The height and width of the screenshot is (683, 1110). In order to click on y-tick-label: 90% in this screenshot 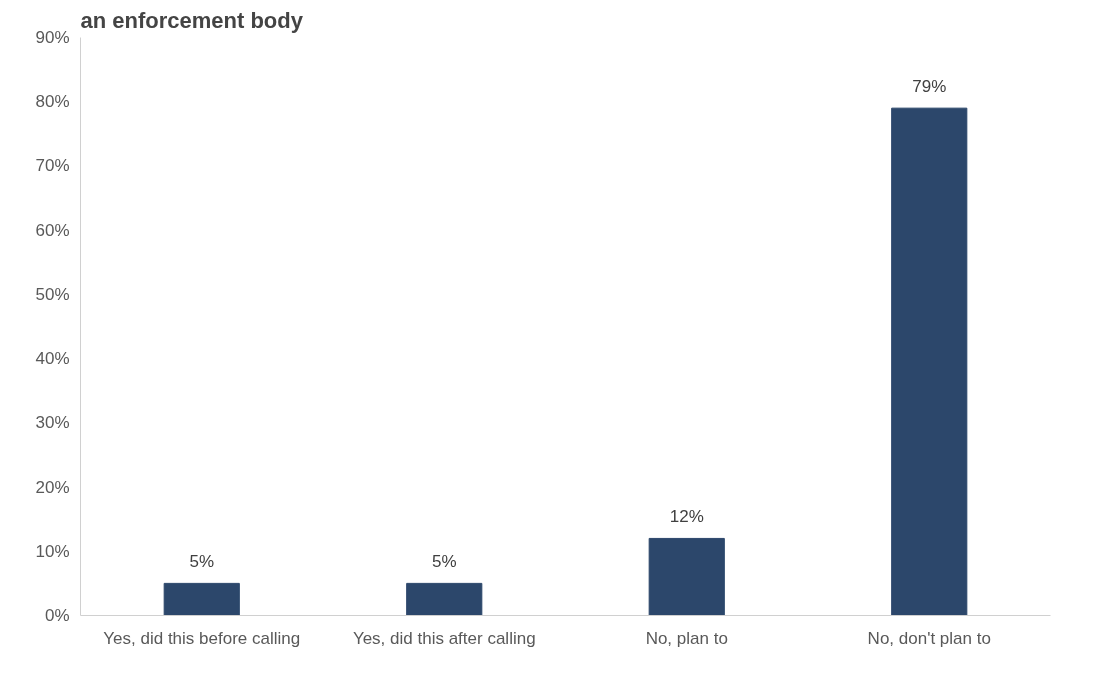, I will do `click(52, 37)`.